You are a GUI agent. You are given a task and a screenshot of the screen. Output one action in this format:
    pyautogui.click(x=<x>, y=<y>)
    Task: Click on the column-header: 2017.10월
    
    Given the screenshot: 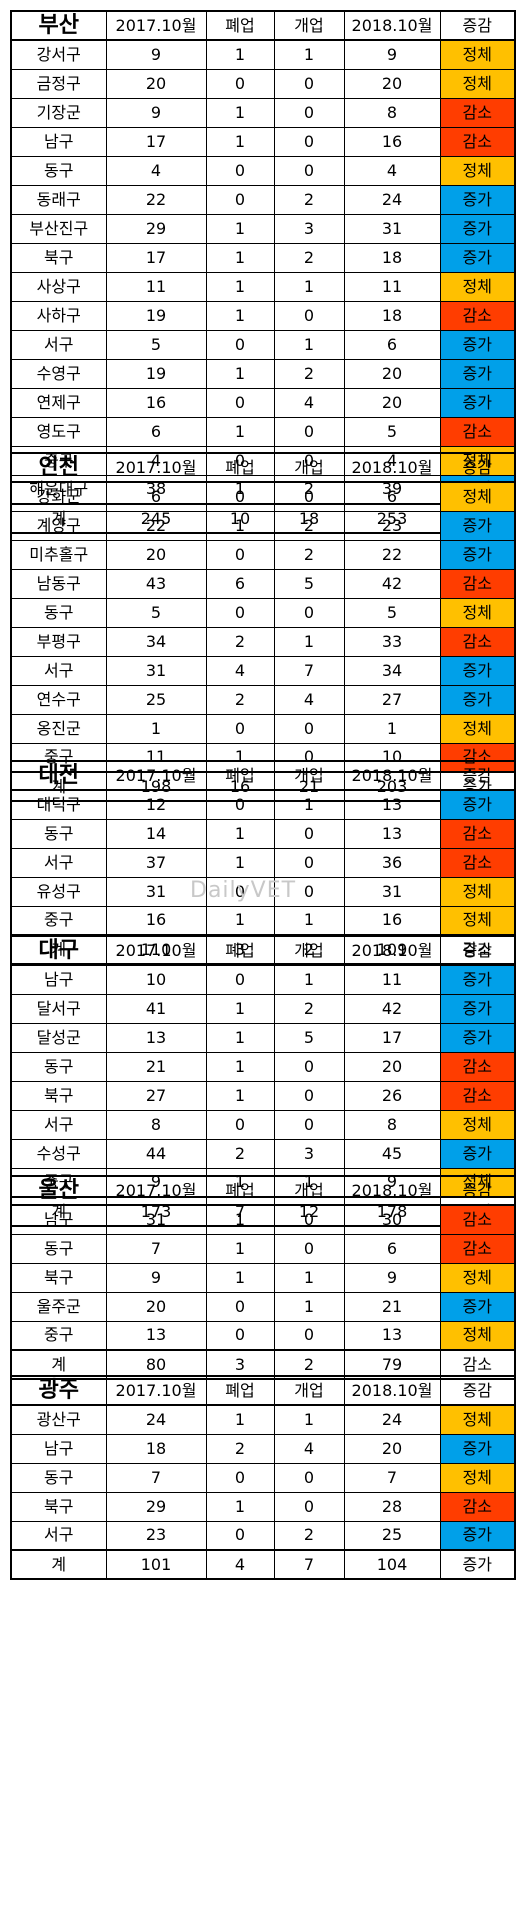 What is the action you would take?
    pyautogui.click(x=156, y=775)
    